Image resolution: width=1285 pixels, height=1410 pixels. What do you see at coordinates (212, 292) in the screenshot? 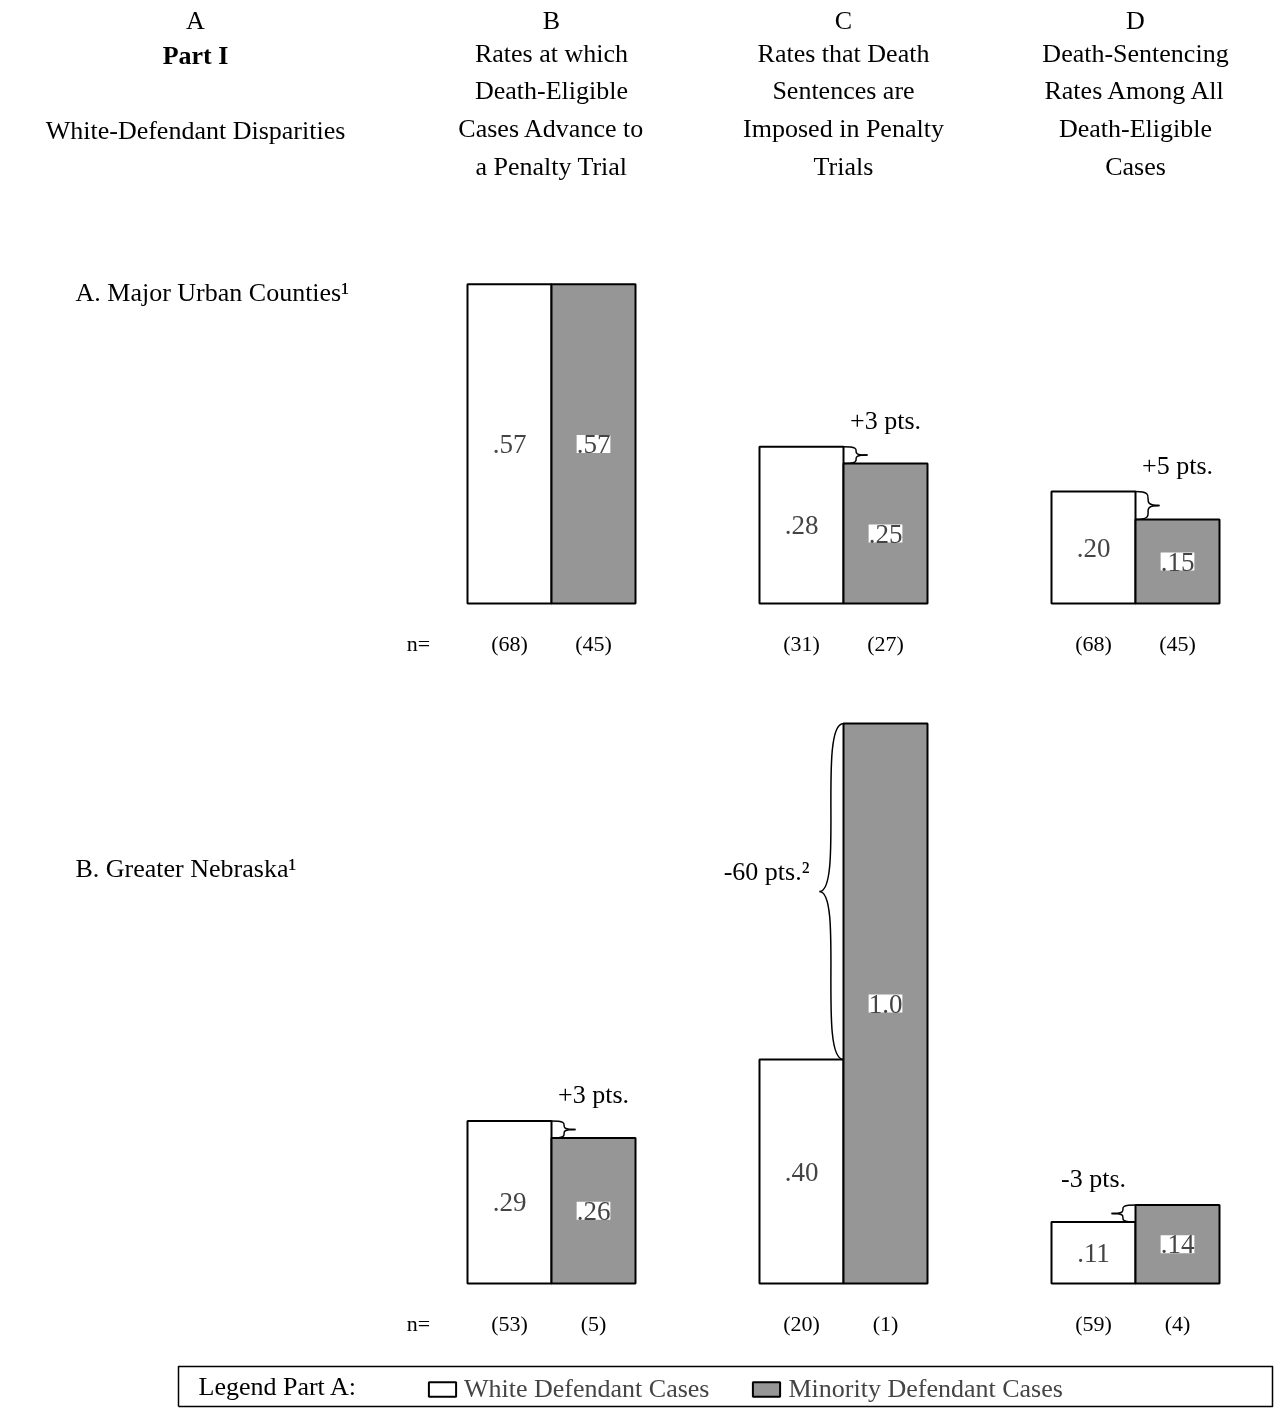
I see `text: A. Major Urban Counties¹` at bounding box center [212, 292].